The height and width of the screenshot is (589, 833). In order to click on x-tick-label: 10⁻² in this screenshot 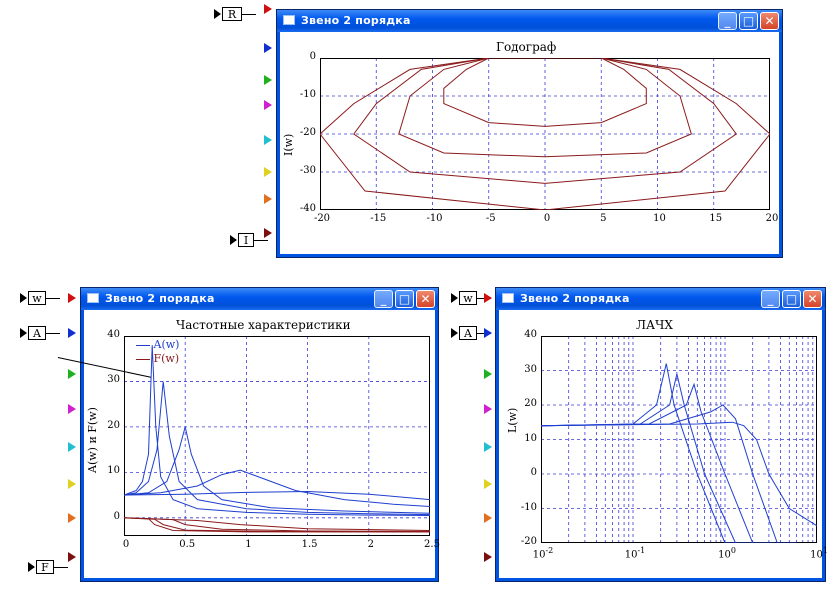, I will do `click(543, 553)`.